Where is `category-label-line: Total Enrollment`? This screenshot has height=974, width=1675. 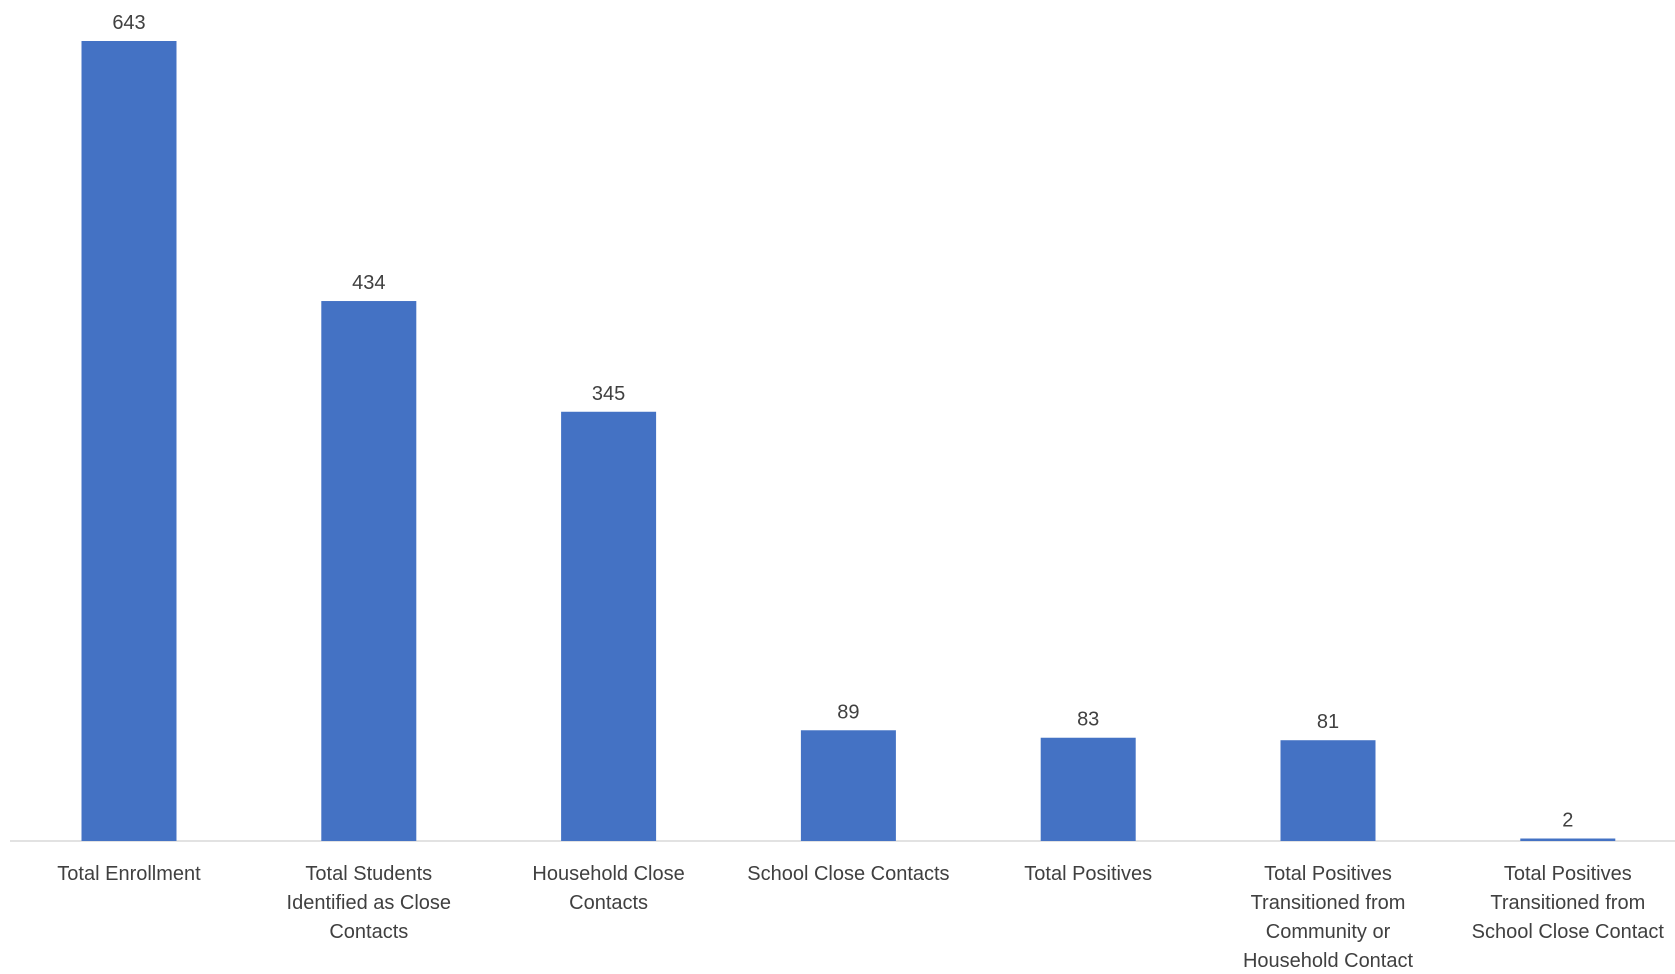 category-label-line: Total Enrollment is located at coordinates (129, 874).